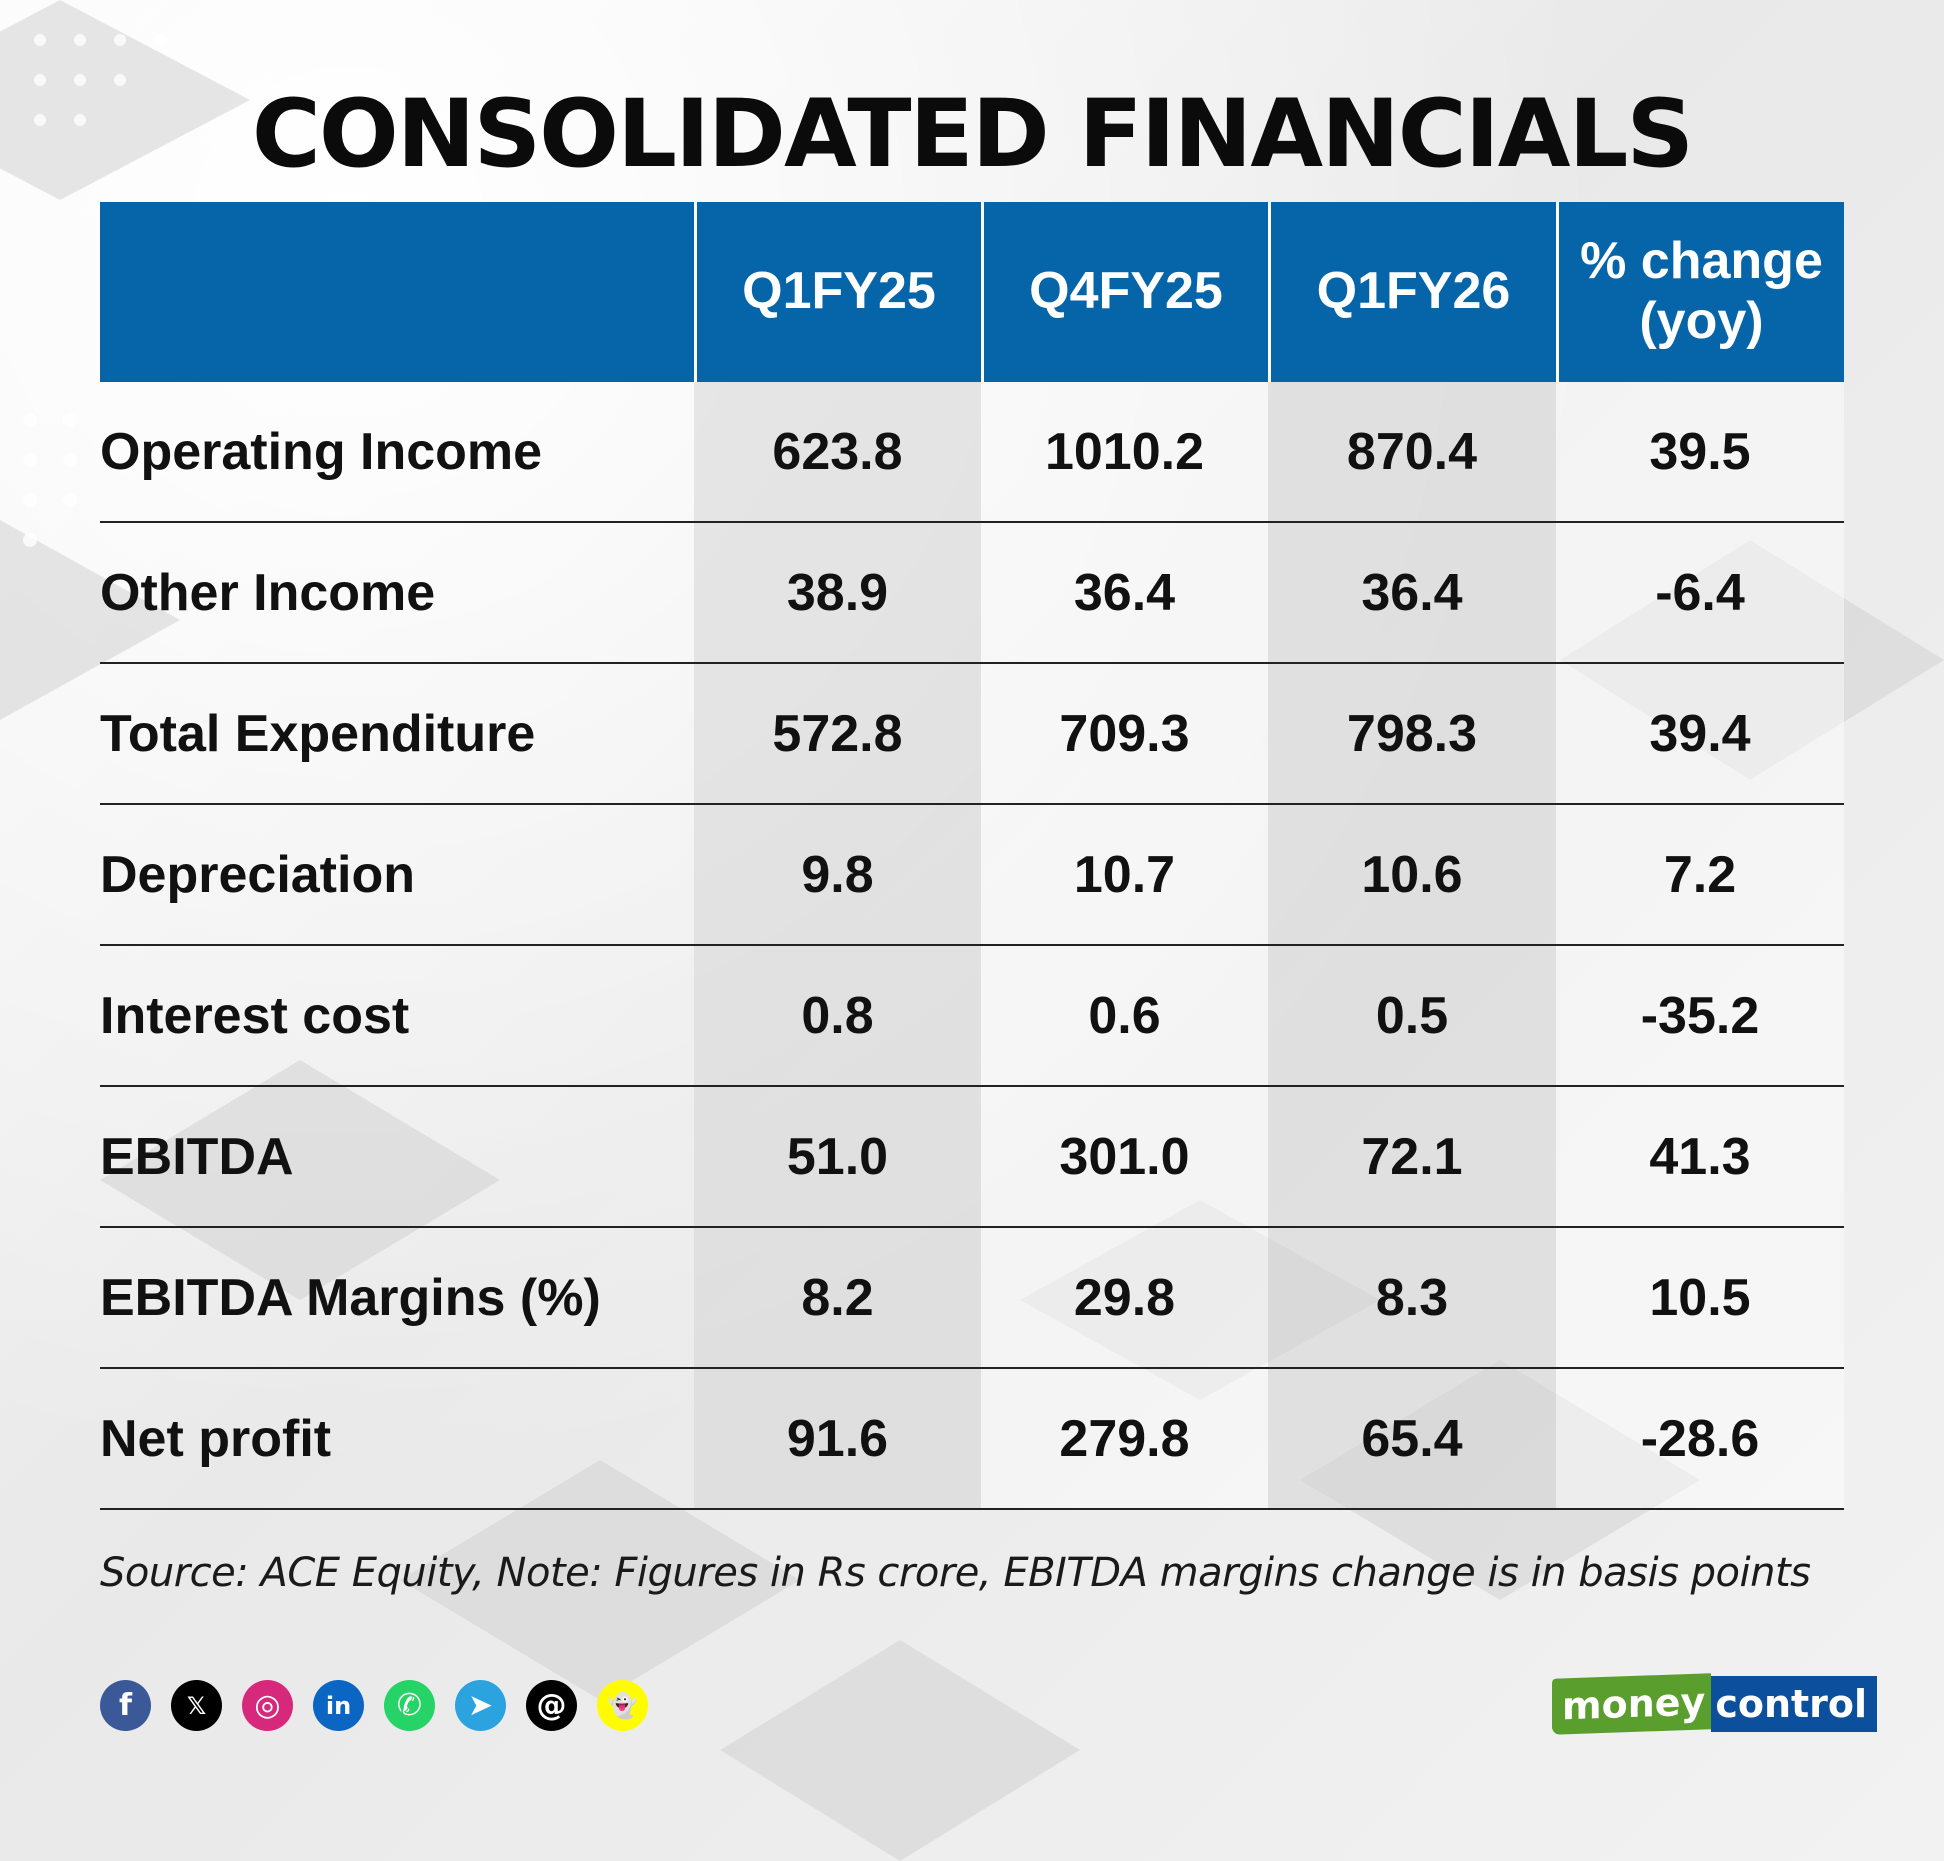  I want to click on table-cell: 65.4, so click(1412, 1439).